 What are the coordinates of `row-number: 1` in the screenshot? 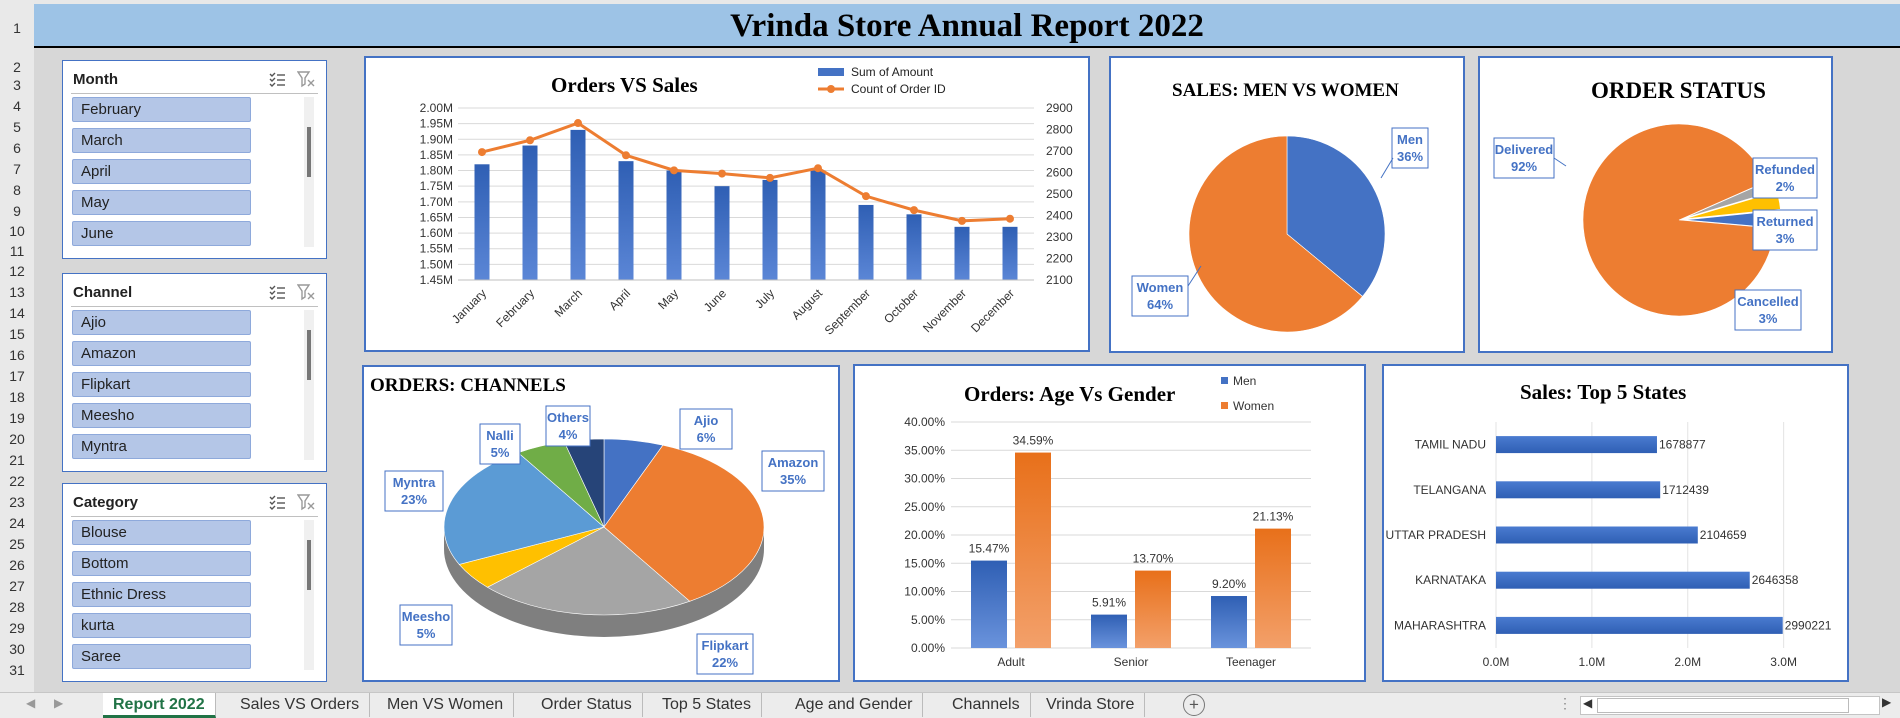 It's located at (17, 28).